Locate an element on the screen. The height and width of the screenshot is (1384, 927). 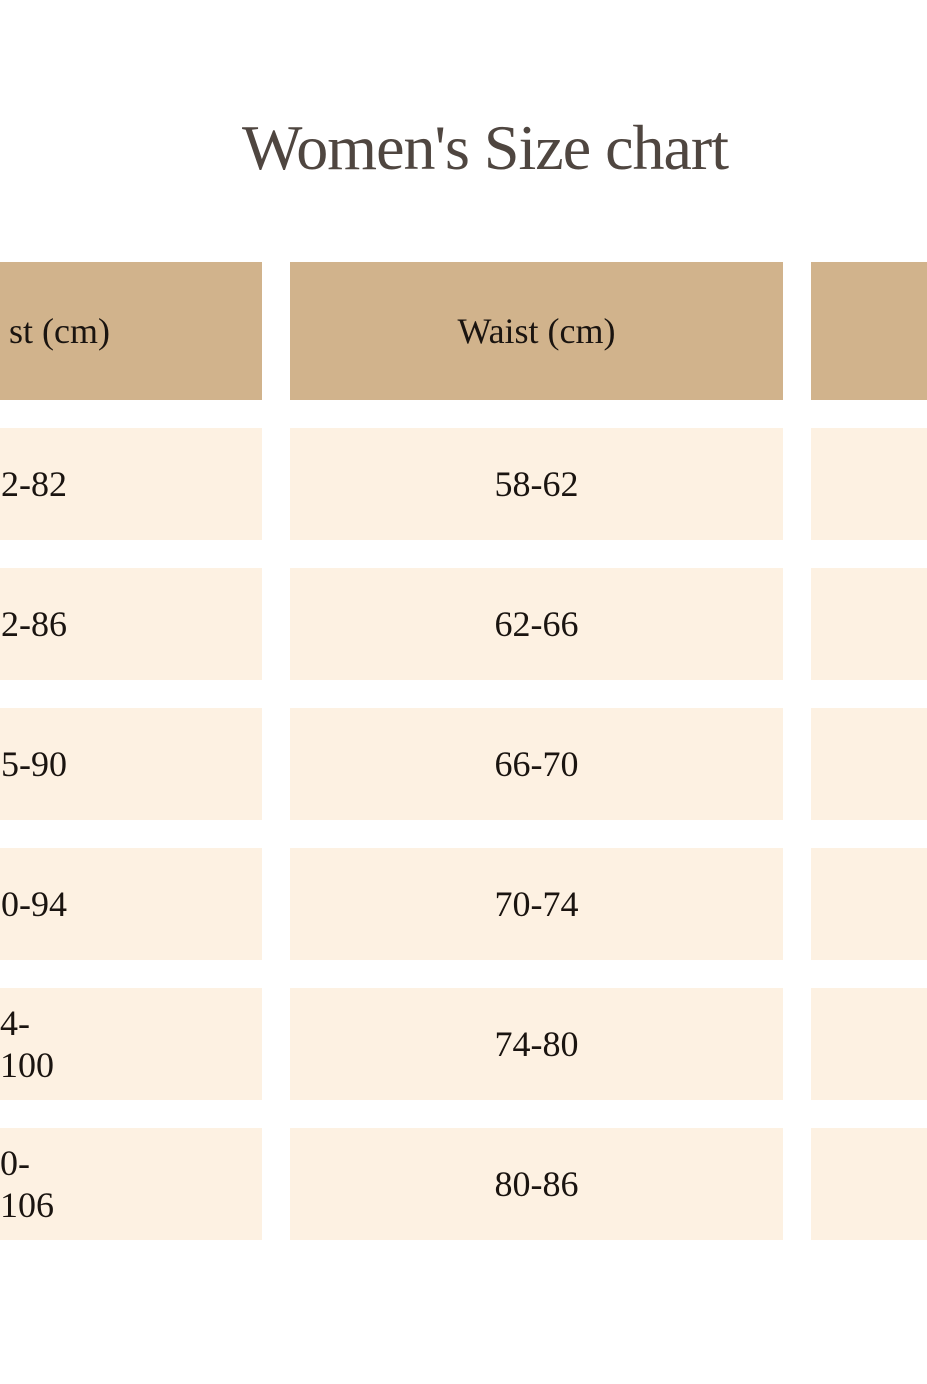
cell-value: 2-82 is located at coordinates (34, 484).